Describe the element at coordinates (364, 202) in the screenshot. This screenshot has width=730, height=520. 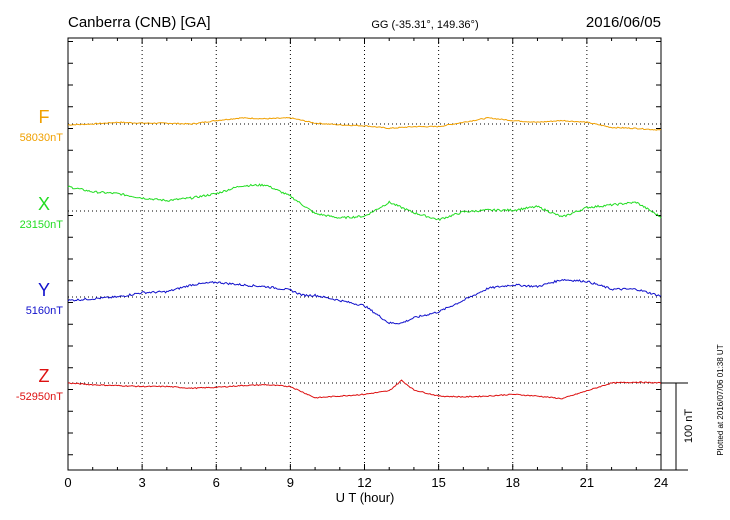
I see `series-line-x` at that location.